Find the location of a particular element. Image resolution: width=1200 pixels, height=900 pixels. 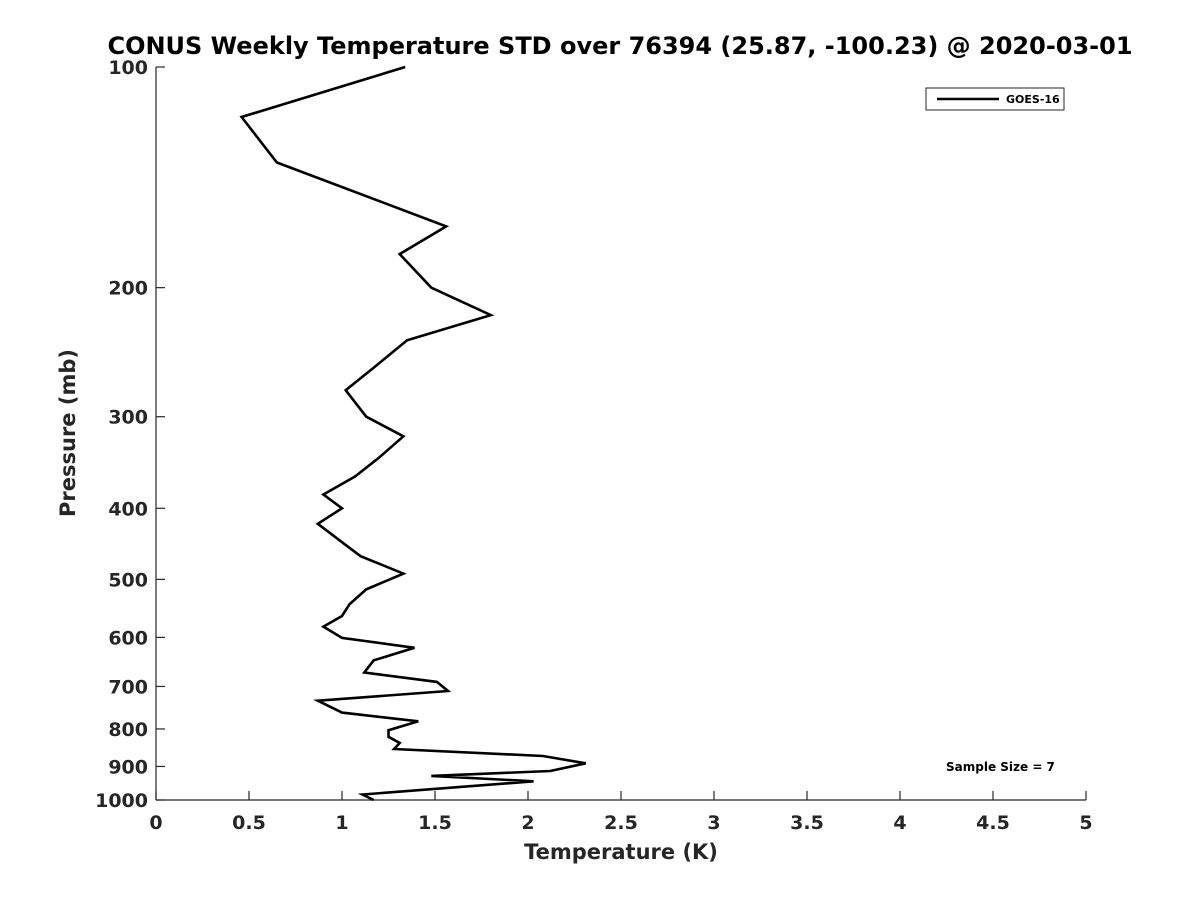

y-tick-label: 100 is located at coordinates (128, 68).